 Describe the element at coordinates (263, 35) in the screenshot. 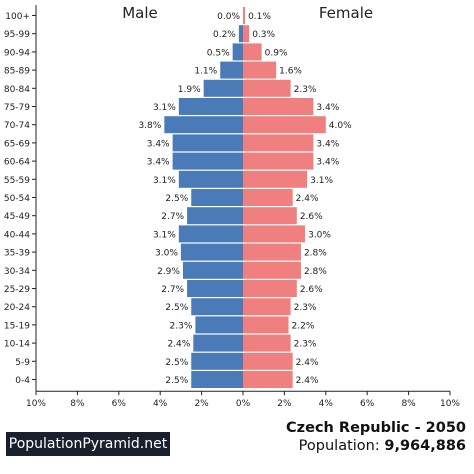

I see `label-female-95-99: 0.3%` at that location.